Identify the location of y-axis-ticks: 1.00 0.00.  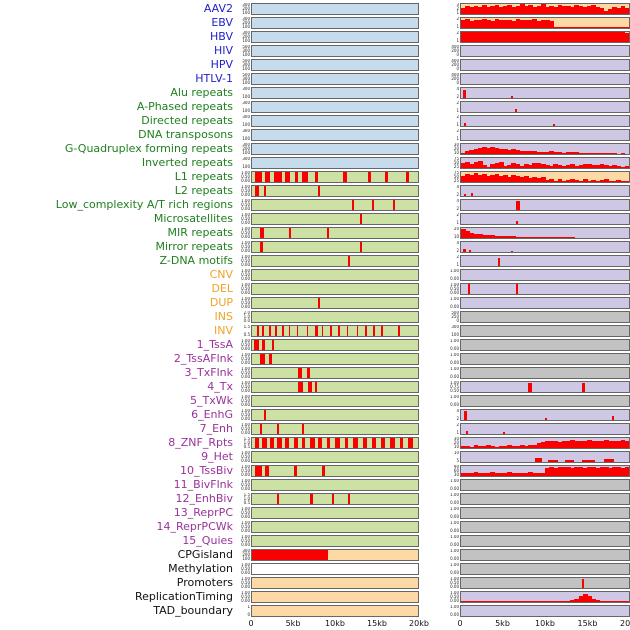
(452, 359).